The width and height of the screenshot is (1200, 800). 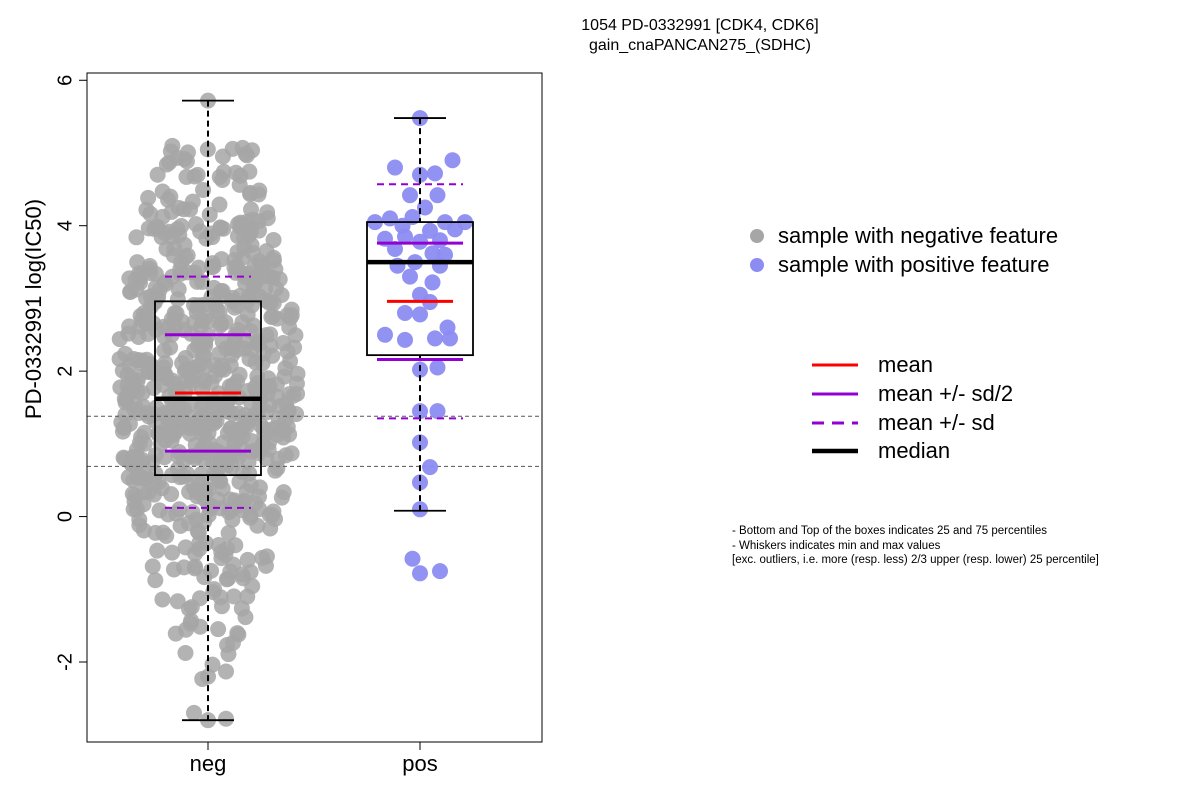 What do you see at coordinates (757, 236) in the screenshot?
I see `legend-negative-marker` at bounding box center [757, 236].